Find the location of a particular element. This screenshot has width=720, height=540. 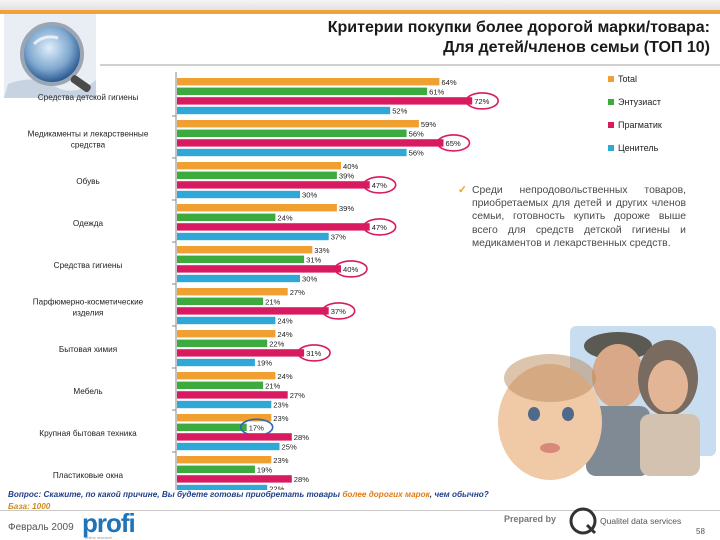

qualitel-logo-icon is located at coordinates (583, 521).